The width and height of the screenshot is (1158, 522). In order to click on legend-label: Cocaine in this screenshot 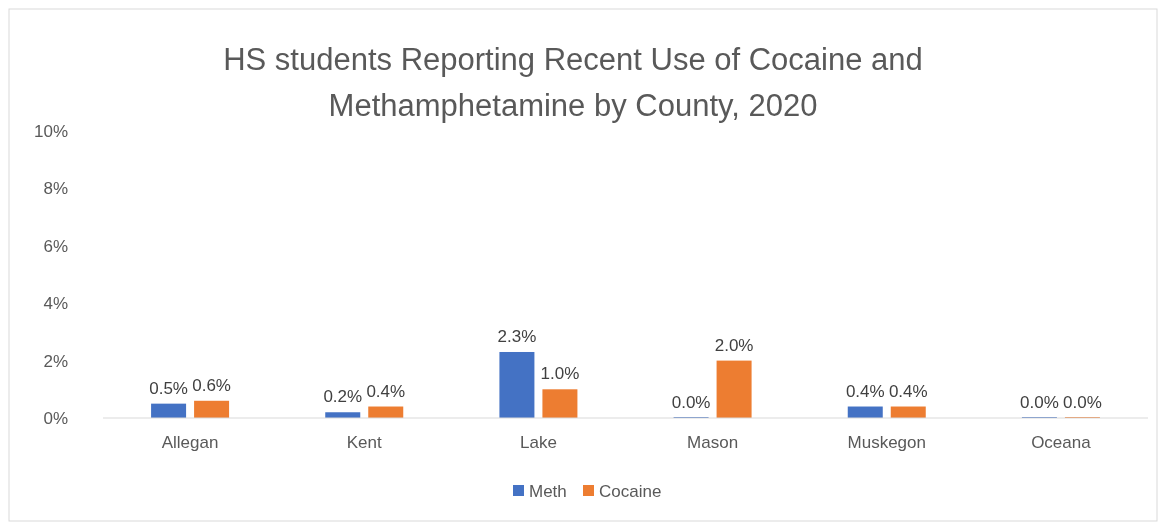, I will do `click(630, 491)`.